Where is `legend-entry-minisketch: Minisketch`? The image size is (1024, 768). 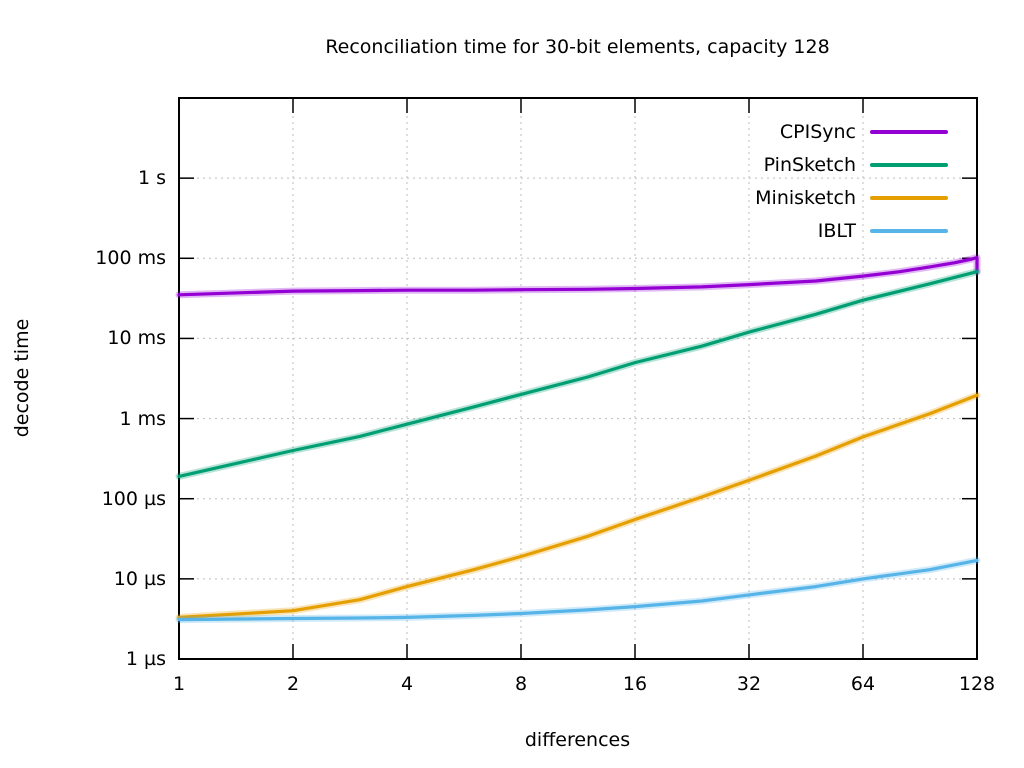 legend-entry-minisketch: Minisketch is located at coordinates (851, 197).